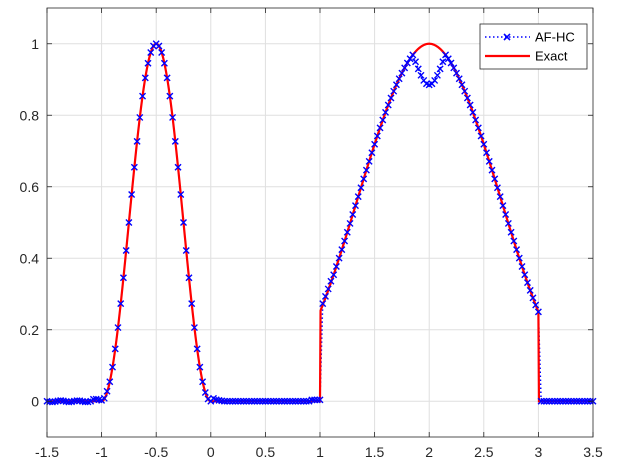 This screenshot has width=626, height=469. I want to click on y-tick-label: 0.8, so click(30, 115).